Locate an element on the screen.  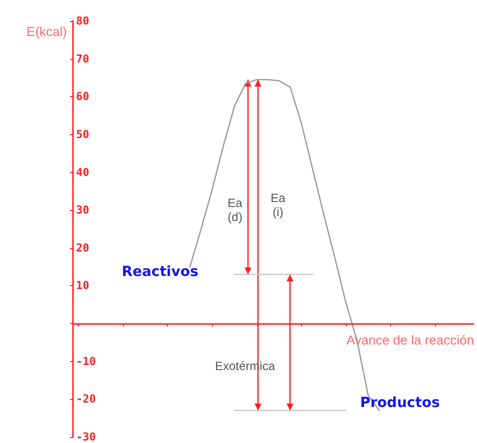
y-tick-label: 20 is located at coordinates (83, 247).